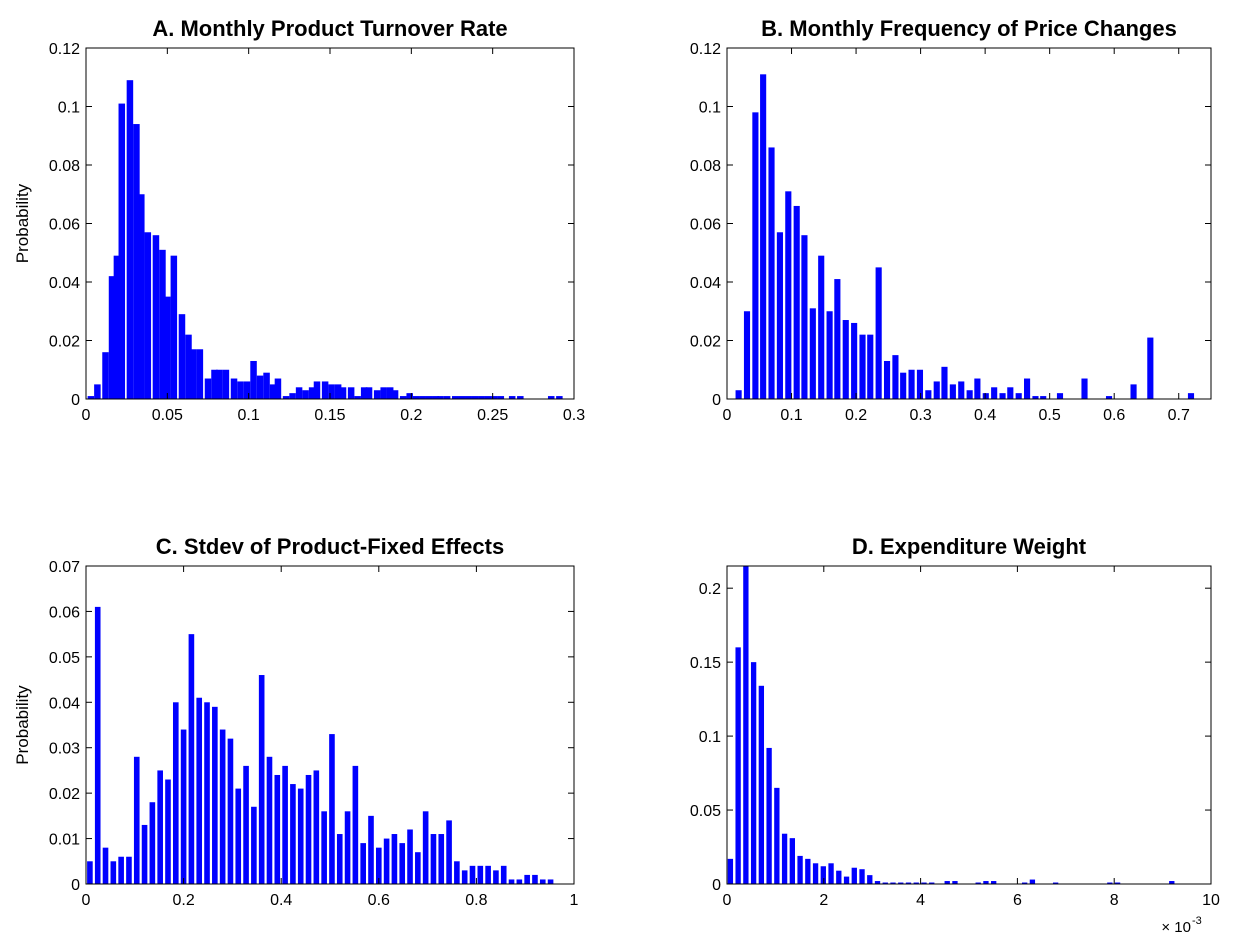 This screenshot has width=1239, height=945. I want to click on x-tick-label: 0.4, so click(281, 900).